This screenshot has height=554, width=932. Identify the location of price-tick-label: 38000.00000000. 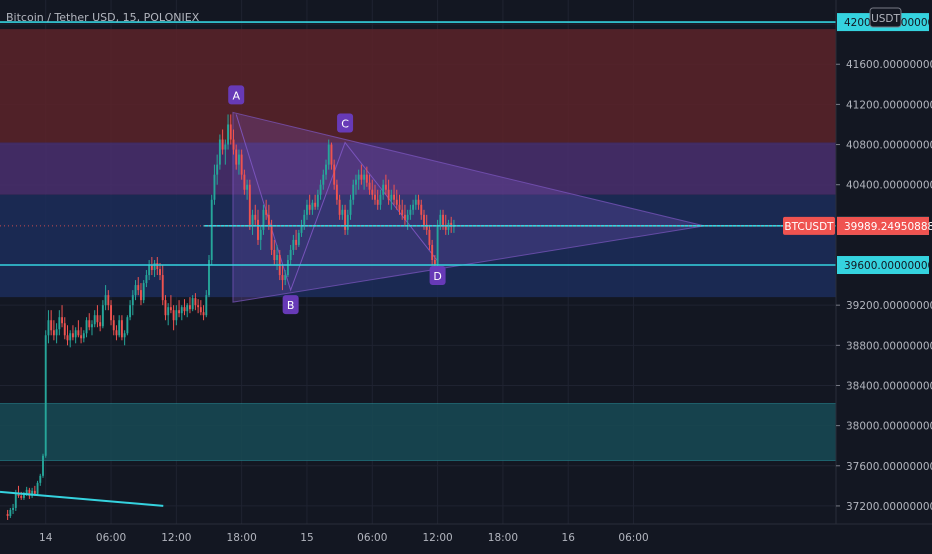
(889, 427).